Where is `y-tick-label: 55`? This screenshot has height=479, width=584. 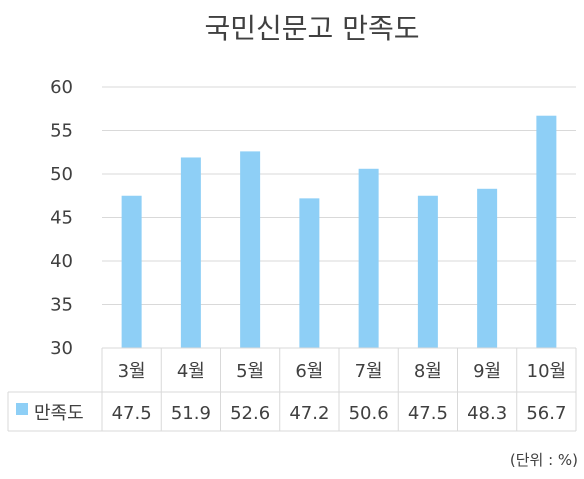
y-tick-label: 55 is located at coordinates (61, 131).